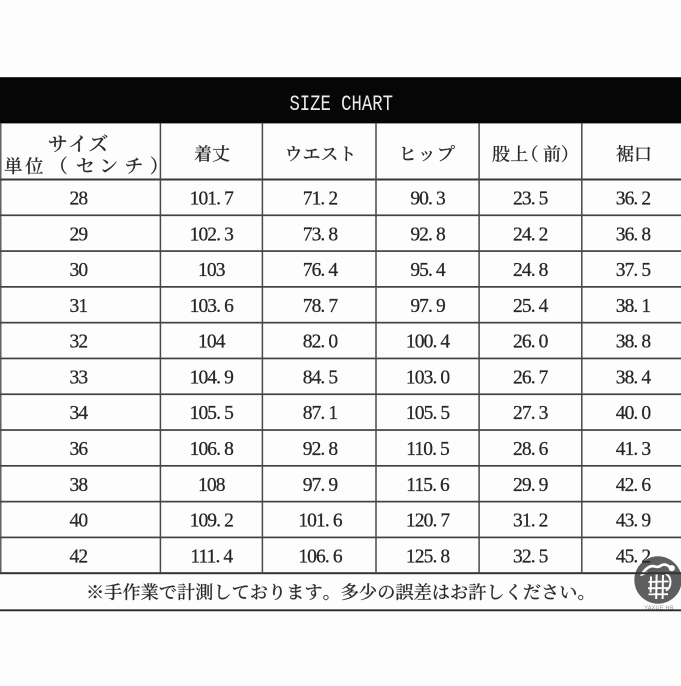  I want to click on svg-text: 32. 5, so click(530, 556).